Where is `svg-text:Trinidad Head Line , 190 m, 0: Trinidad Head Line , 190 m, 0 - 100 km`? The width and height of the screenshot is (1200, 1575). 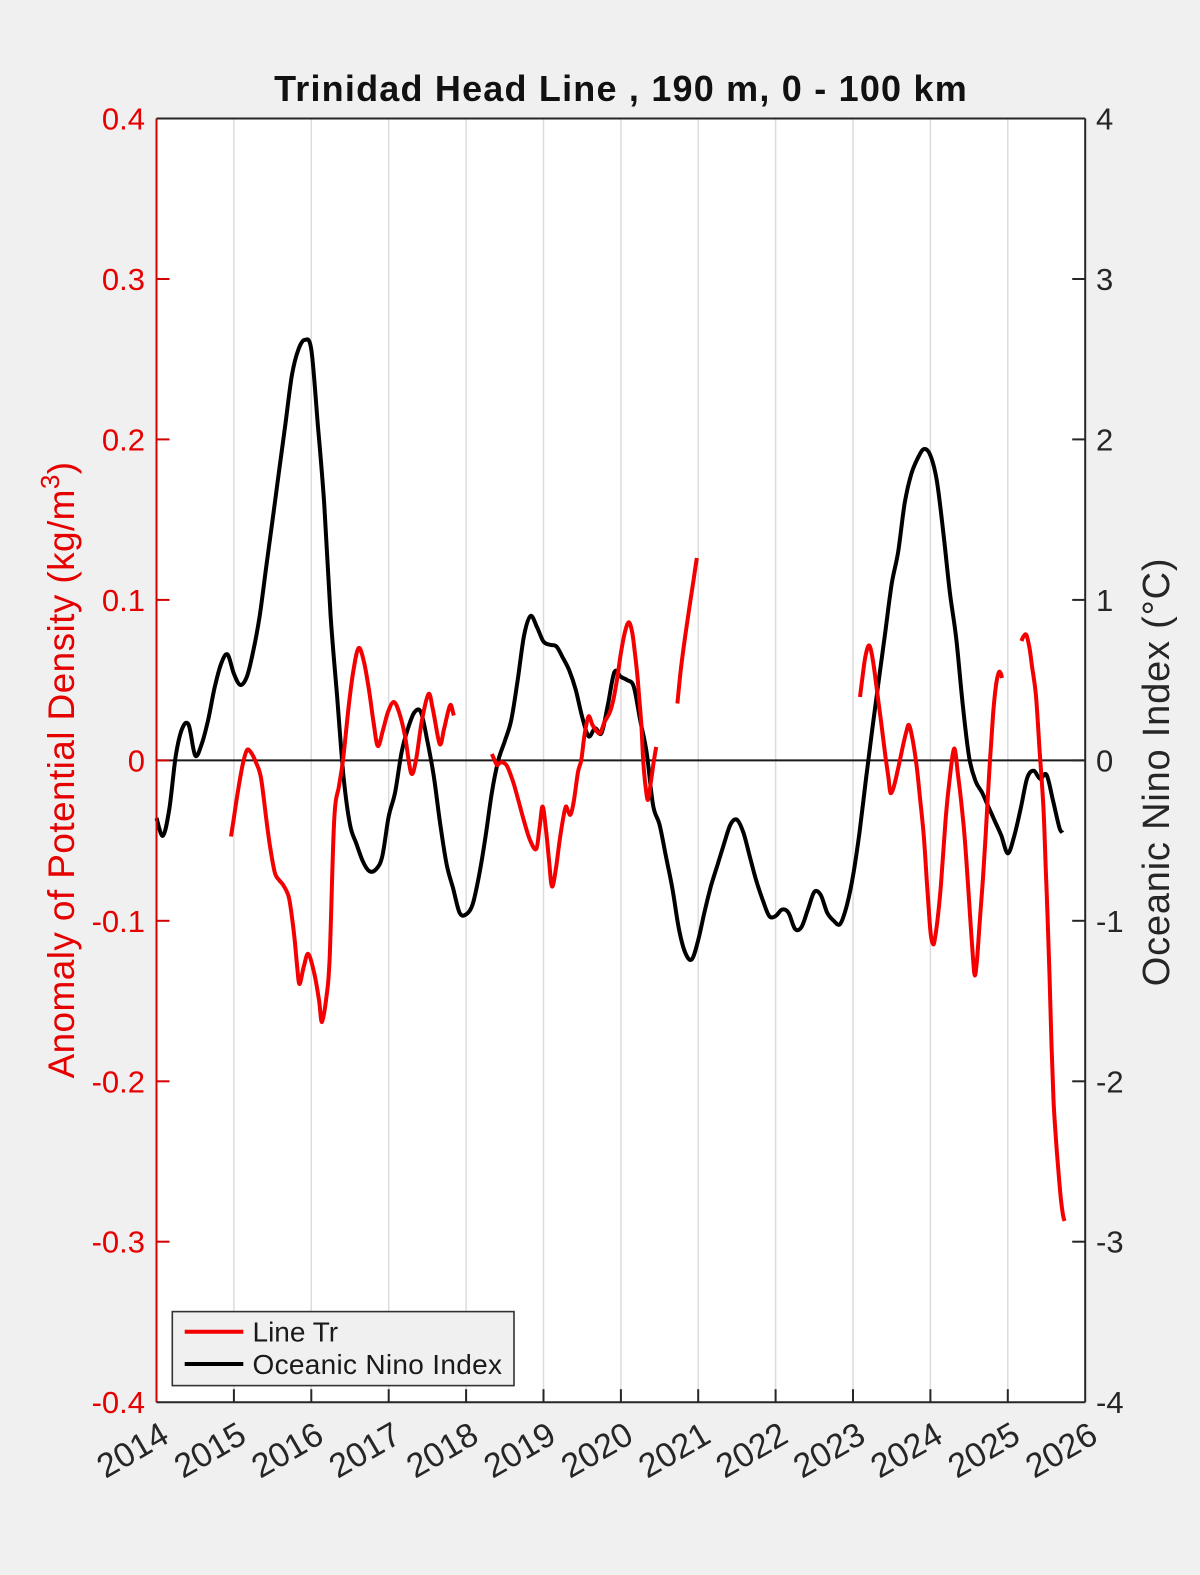 svg-text:Trinidad Head Line , 190 m, 0: Trinidad Head Line , 190 m, 0 - 100 km is located at coordinates (621, 88).